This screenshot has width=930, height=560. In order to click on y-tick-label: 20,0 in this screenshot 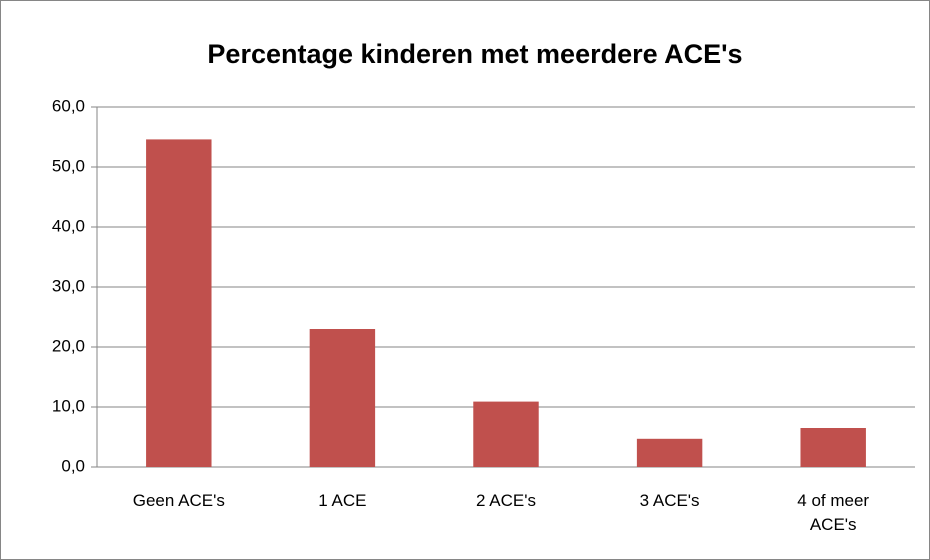, I will do `click(68, 345)`.